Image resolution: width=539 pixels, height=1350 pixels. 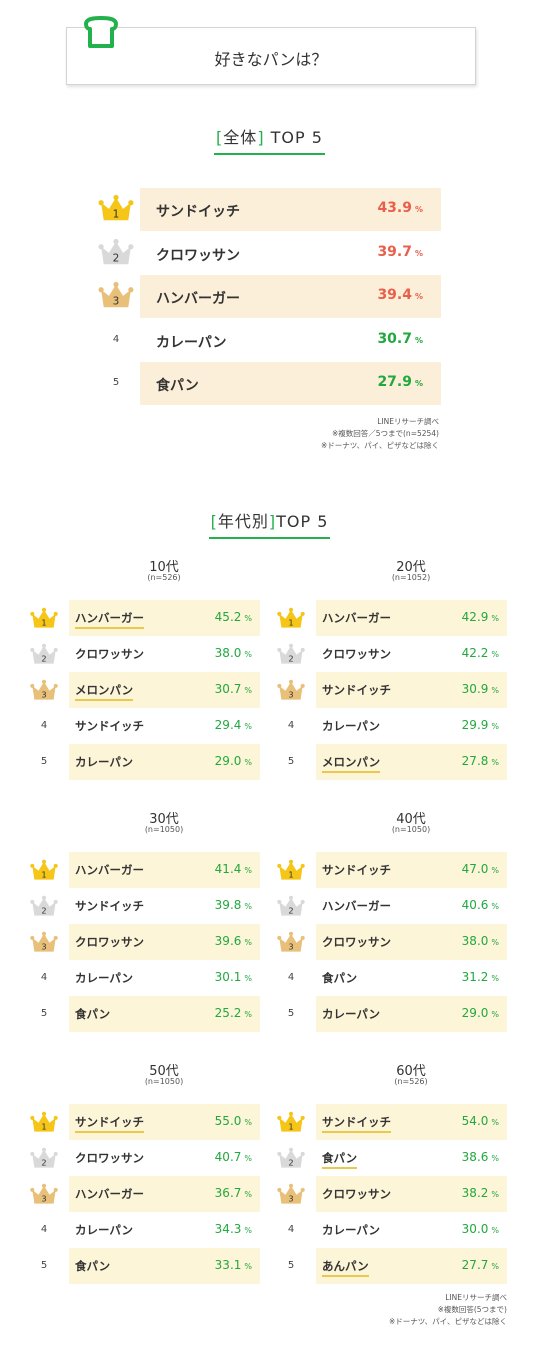 What do you see at coordinates (164, 1194) in the screenshot?
I see `age-row: ハンバーガー 36.7%` at bounding box center [164, 1194].